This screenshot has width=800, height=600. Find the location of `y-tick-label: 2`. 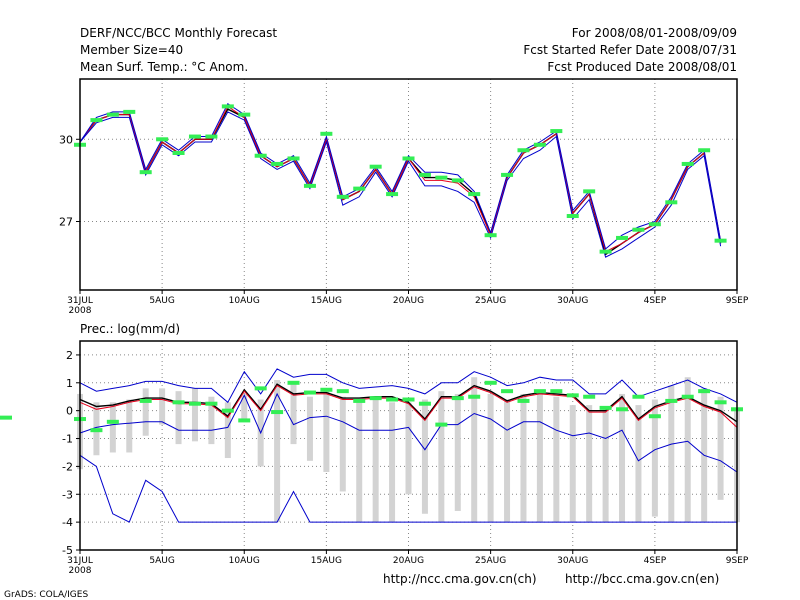

y-tick-label: 2 is located at coordinates (69, 355).